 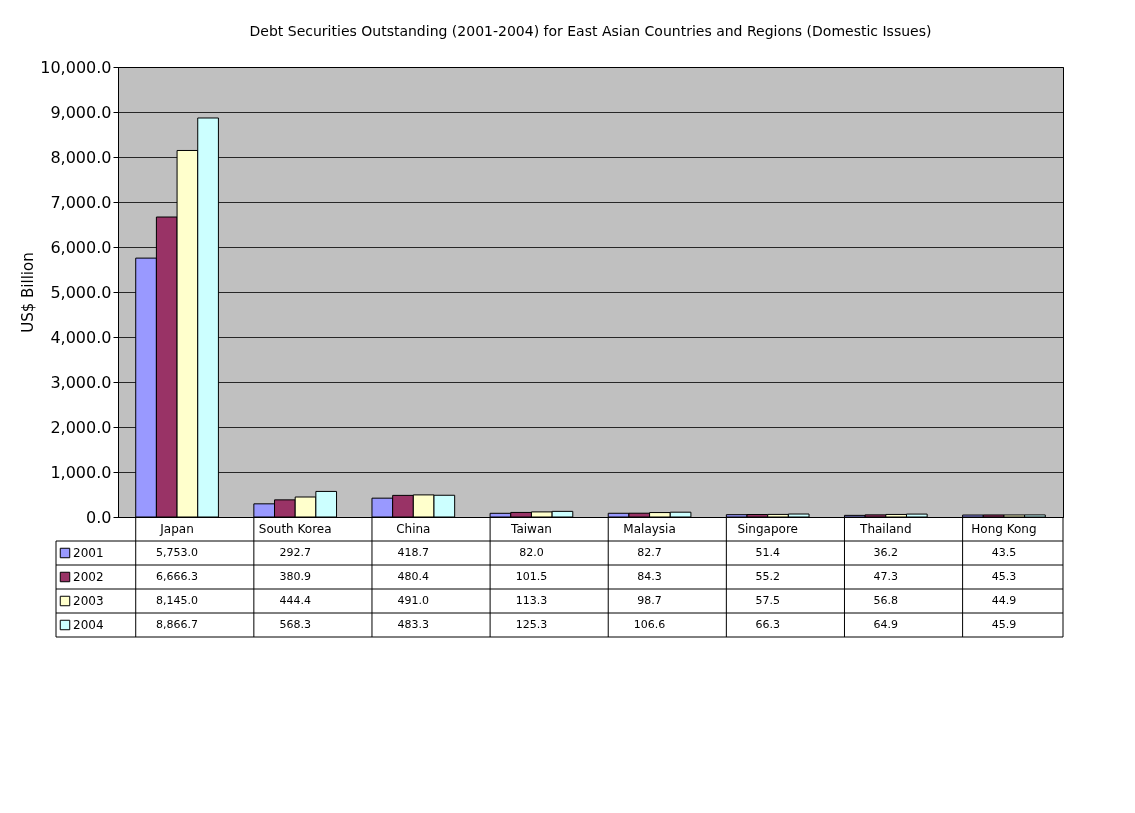 What do you see at coordinates (649, 624) in the screenshot?
I see `data-label: 106.6` at bounding box center [649, 624].